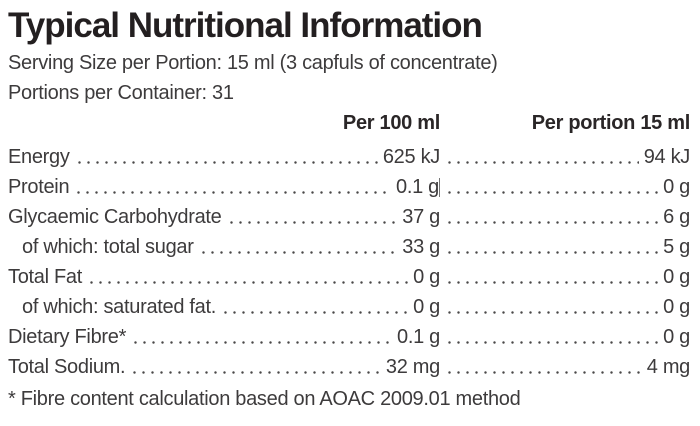 The height and width of the screenshot is (426, 700). I want to click on row-right-section: 94 kJ, so click(565, 157).